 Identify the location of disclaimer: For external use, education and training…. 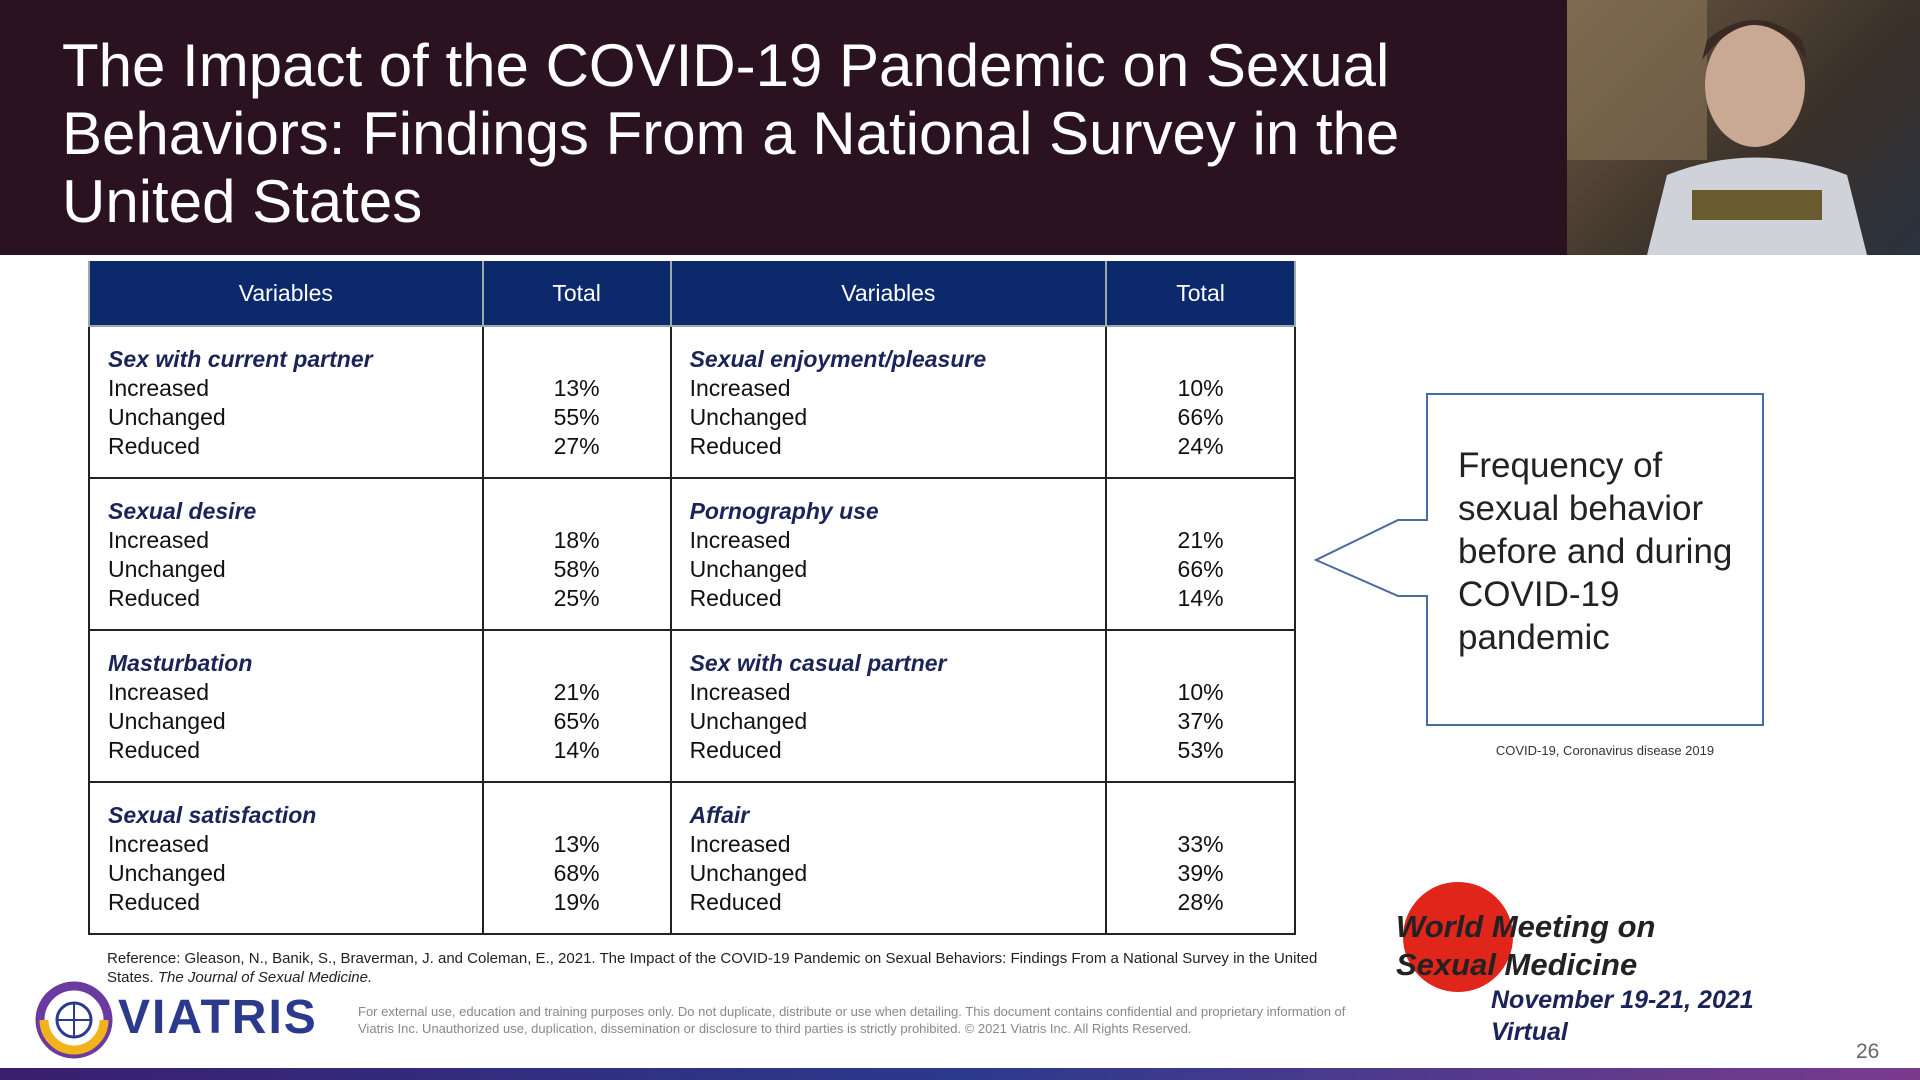
(852, 1020).